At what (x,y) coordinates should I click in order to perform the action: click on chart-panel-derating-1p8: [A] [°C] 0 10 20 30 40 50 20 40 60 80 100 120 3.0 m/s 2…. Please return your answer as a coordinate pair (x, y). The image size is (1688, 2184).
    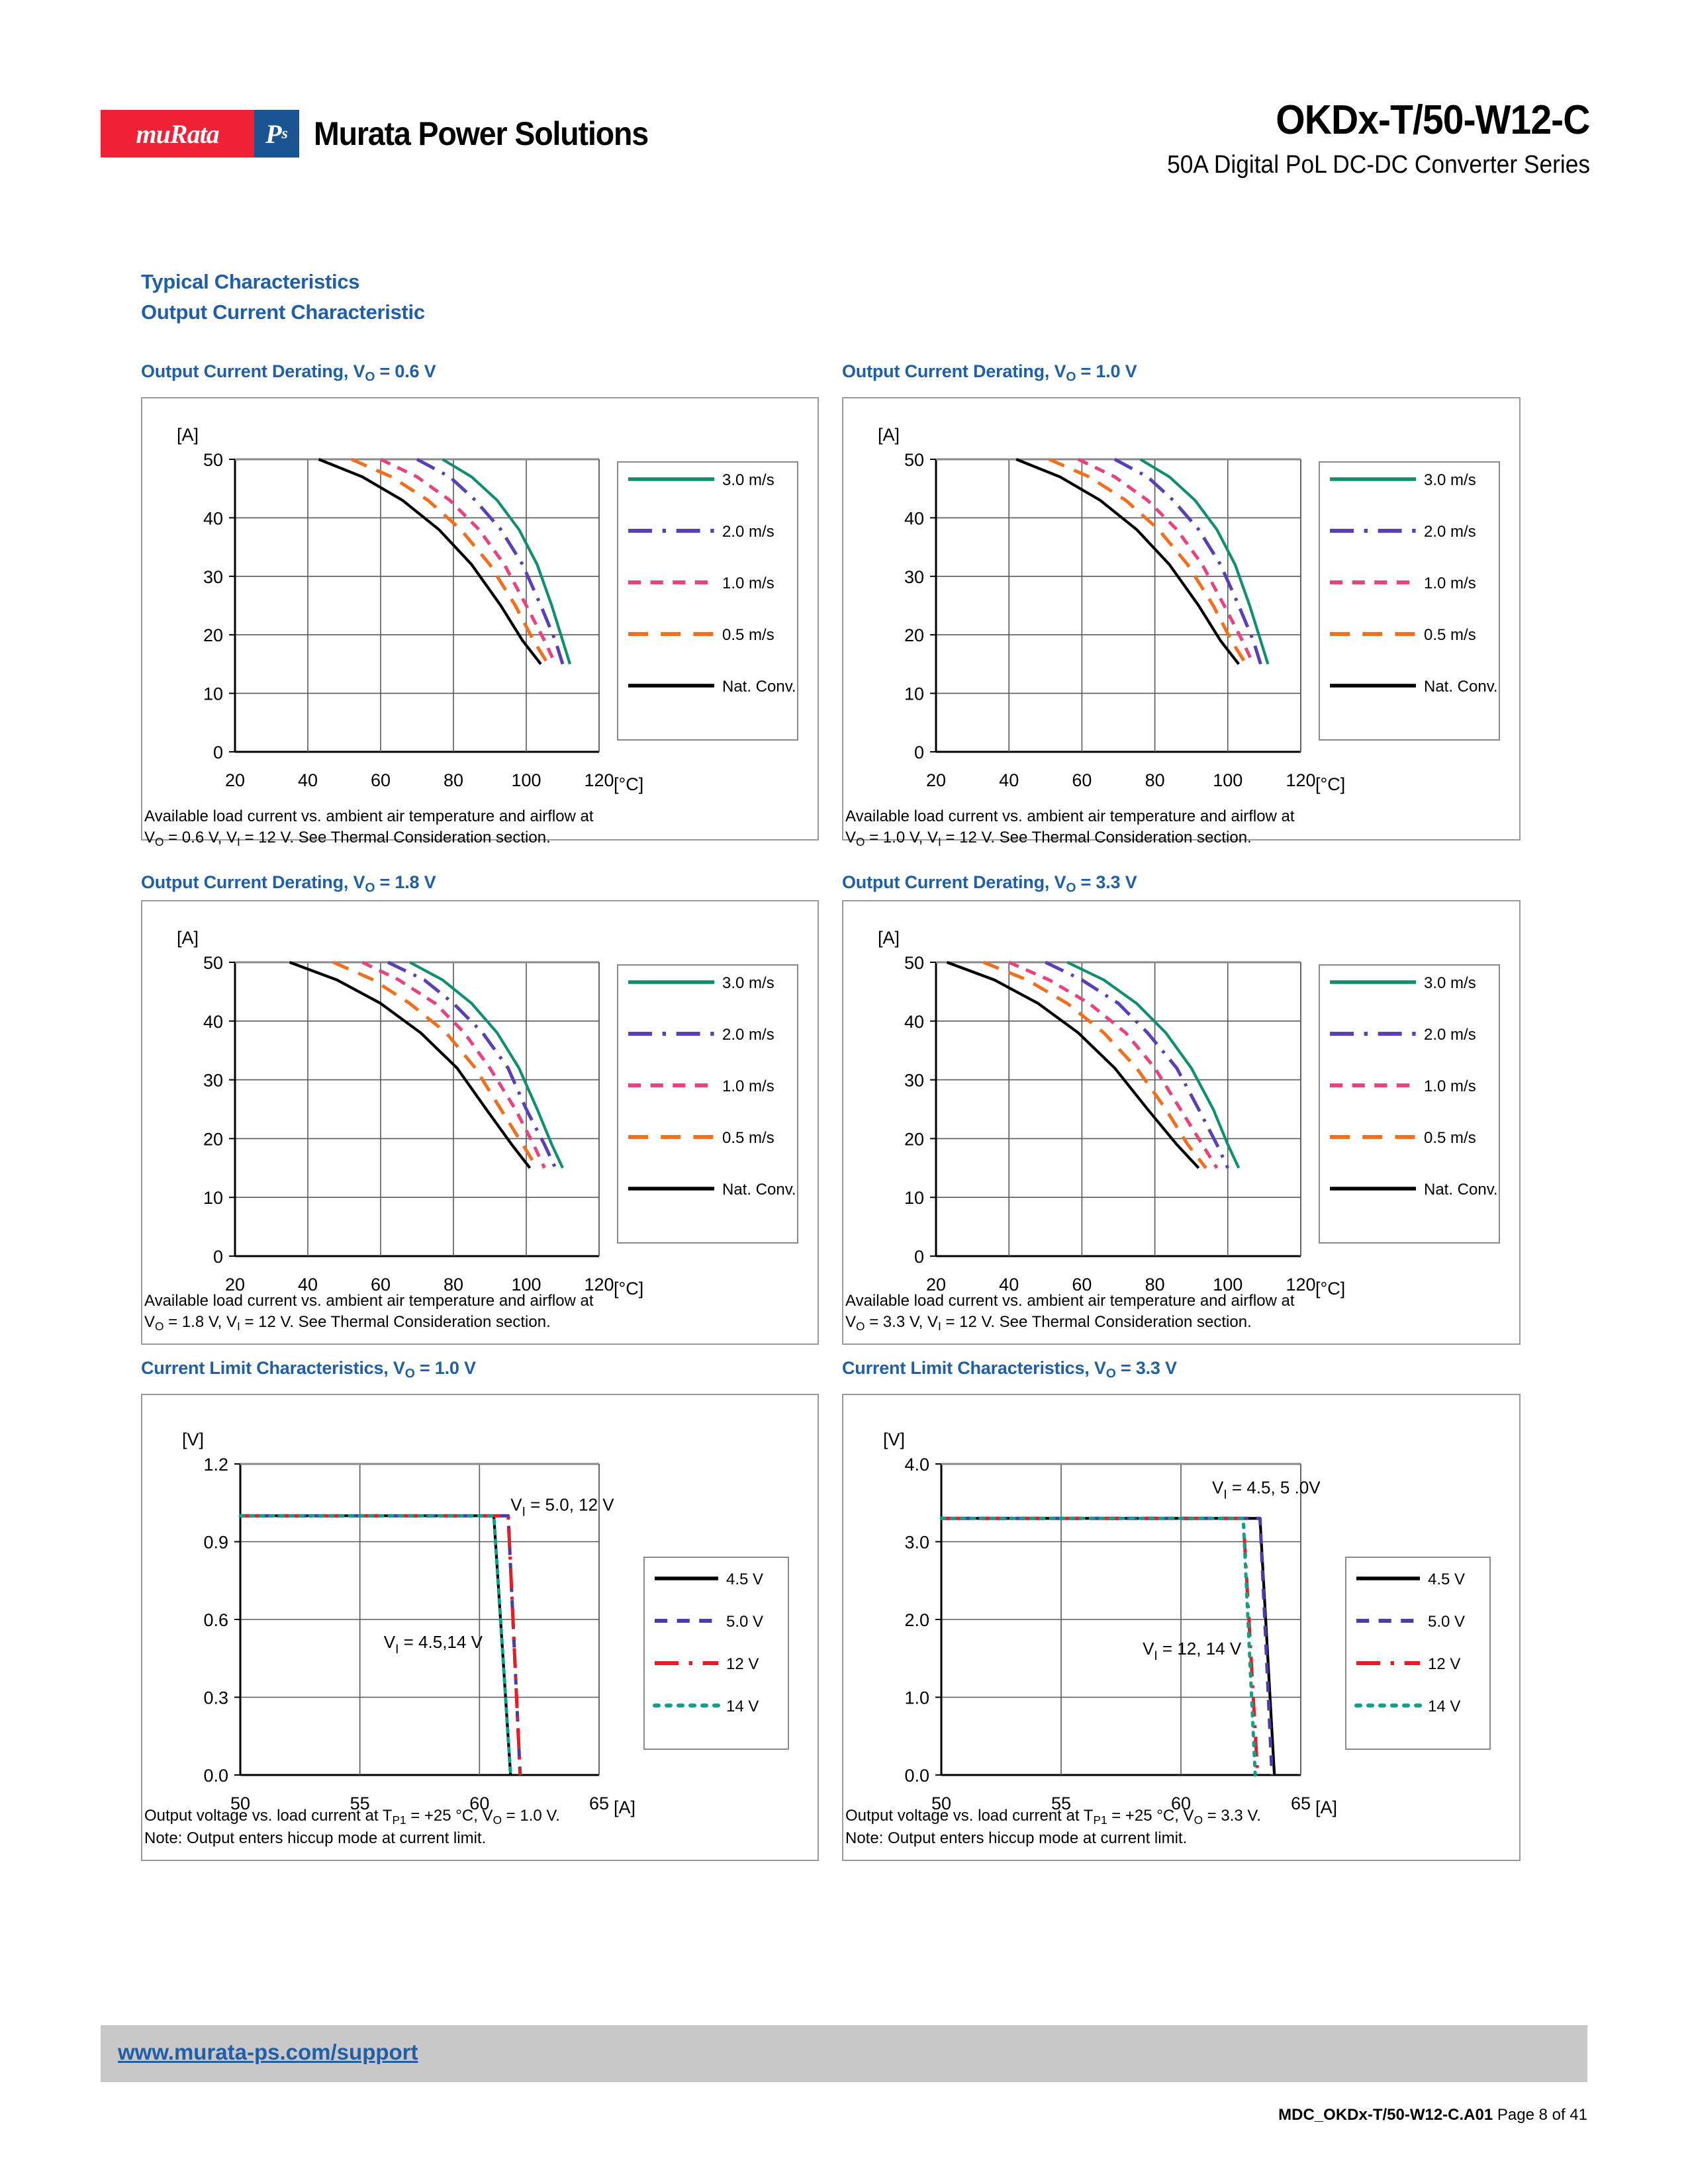
    Looking at the image, I should click on (480, 1122).